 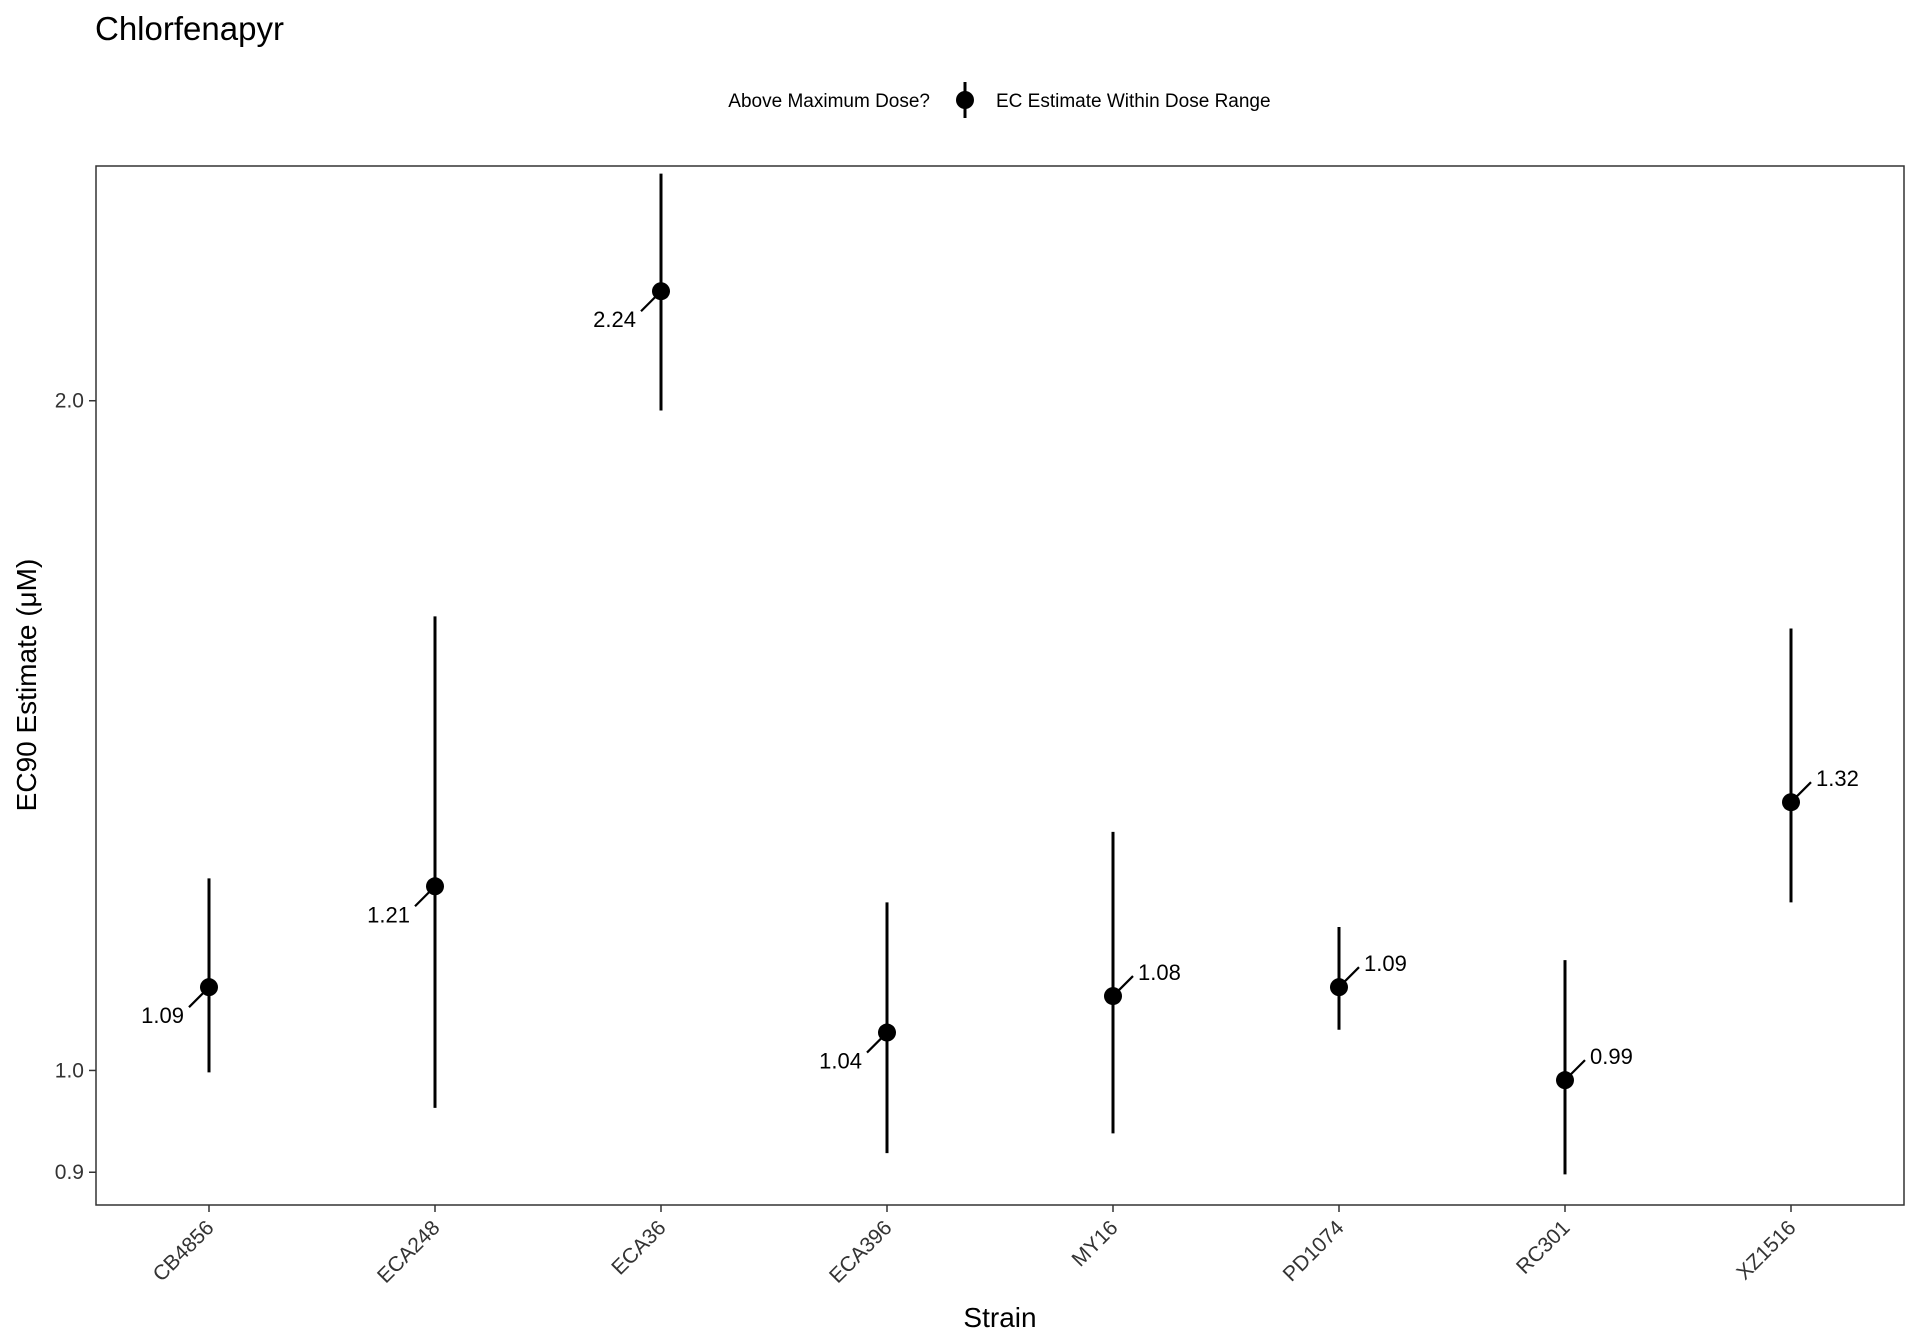 I want to click on y-axis-title: EC90 Estimate (μM), so click(x=26, y=685).